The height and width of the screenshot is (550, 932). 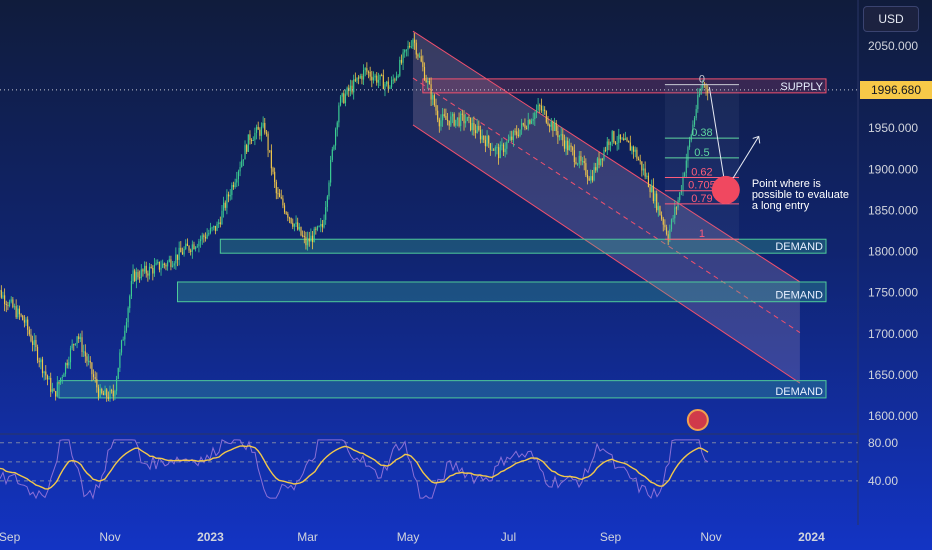 What do you see at coordinates (10, 537) in the screenshot?
I see `x-tick-label: Sep` at bounding box center [10, 537].